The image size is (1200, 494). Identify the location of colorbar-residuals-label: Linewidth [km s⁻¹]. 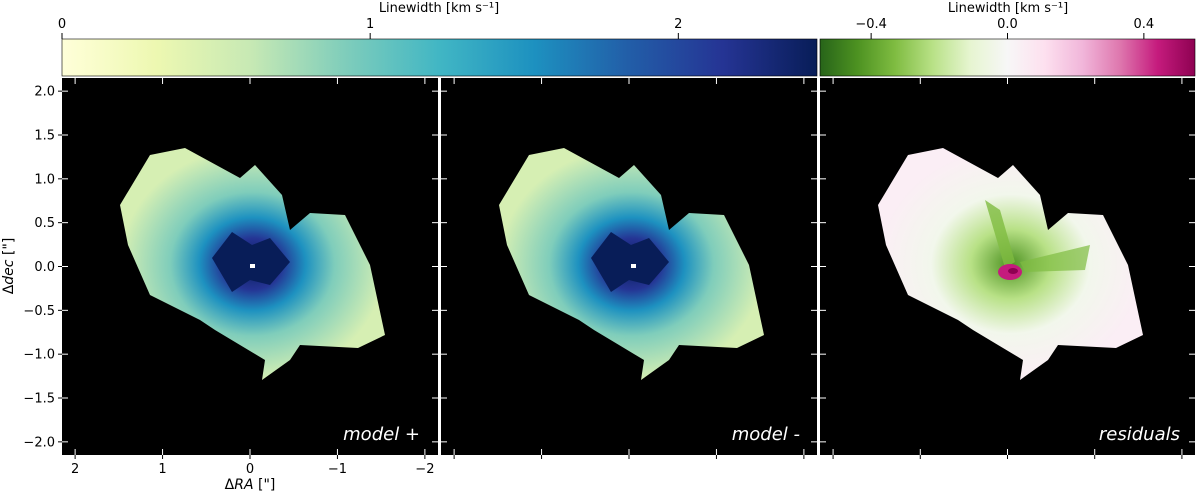
(1008, 8).